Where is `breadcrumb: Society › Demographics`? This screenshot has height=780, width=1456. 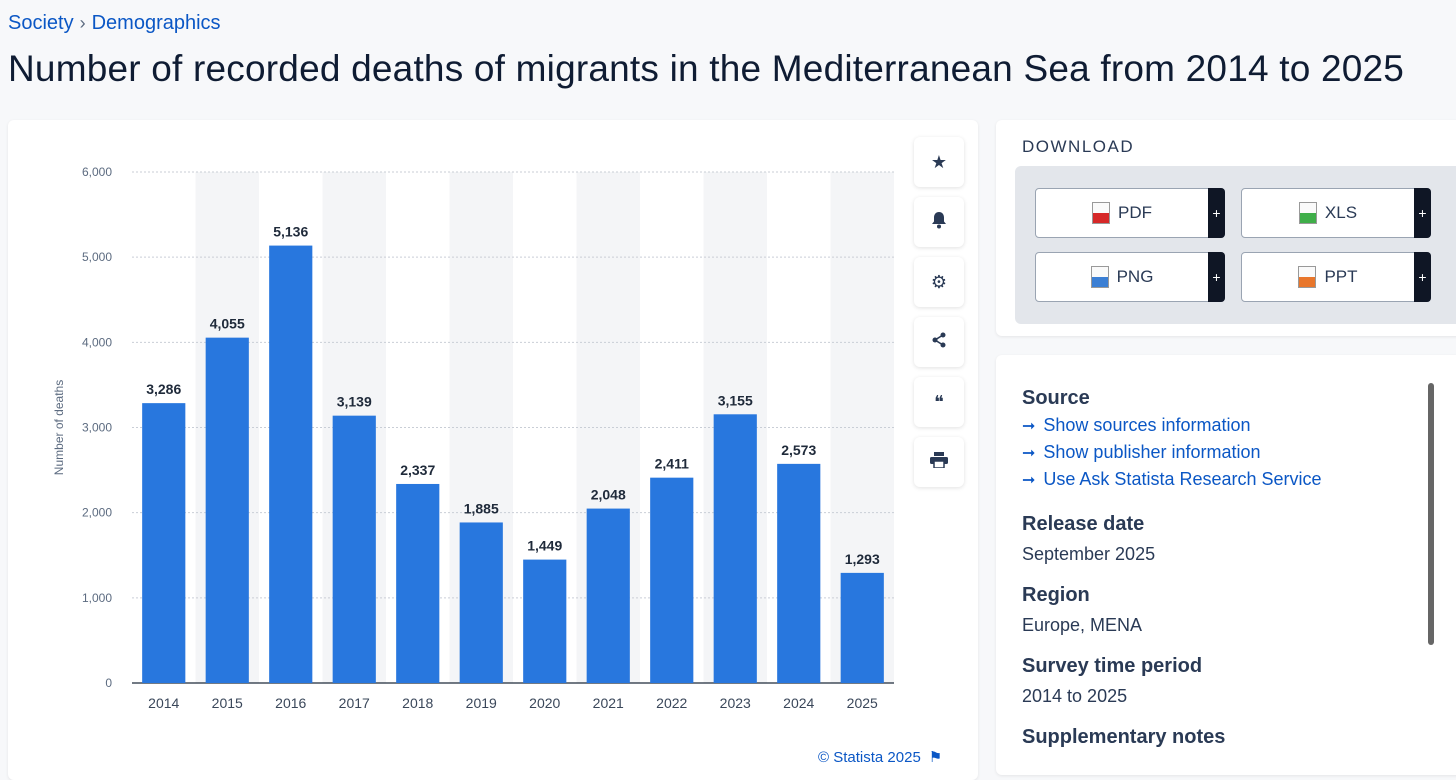 breadcrumb: Society › Demographics is located at coordinates (114, 23).